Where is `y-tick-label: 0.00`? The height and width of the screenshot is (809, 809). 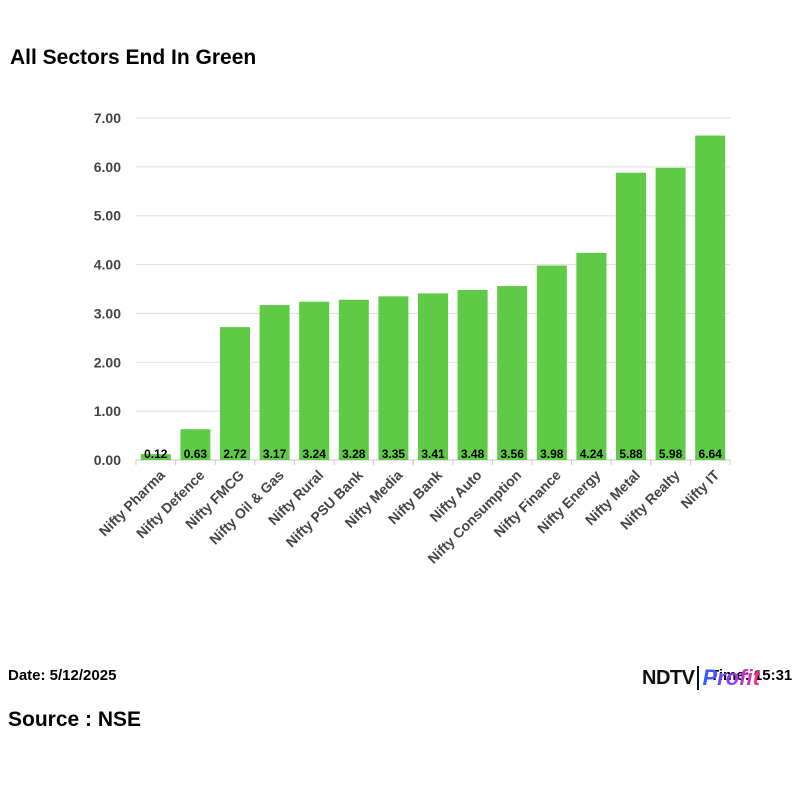
y-tick-label: 0.00 is located at coordinates (107, 460).